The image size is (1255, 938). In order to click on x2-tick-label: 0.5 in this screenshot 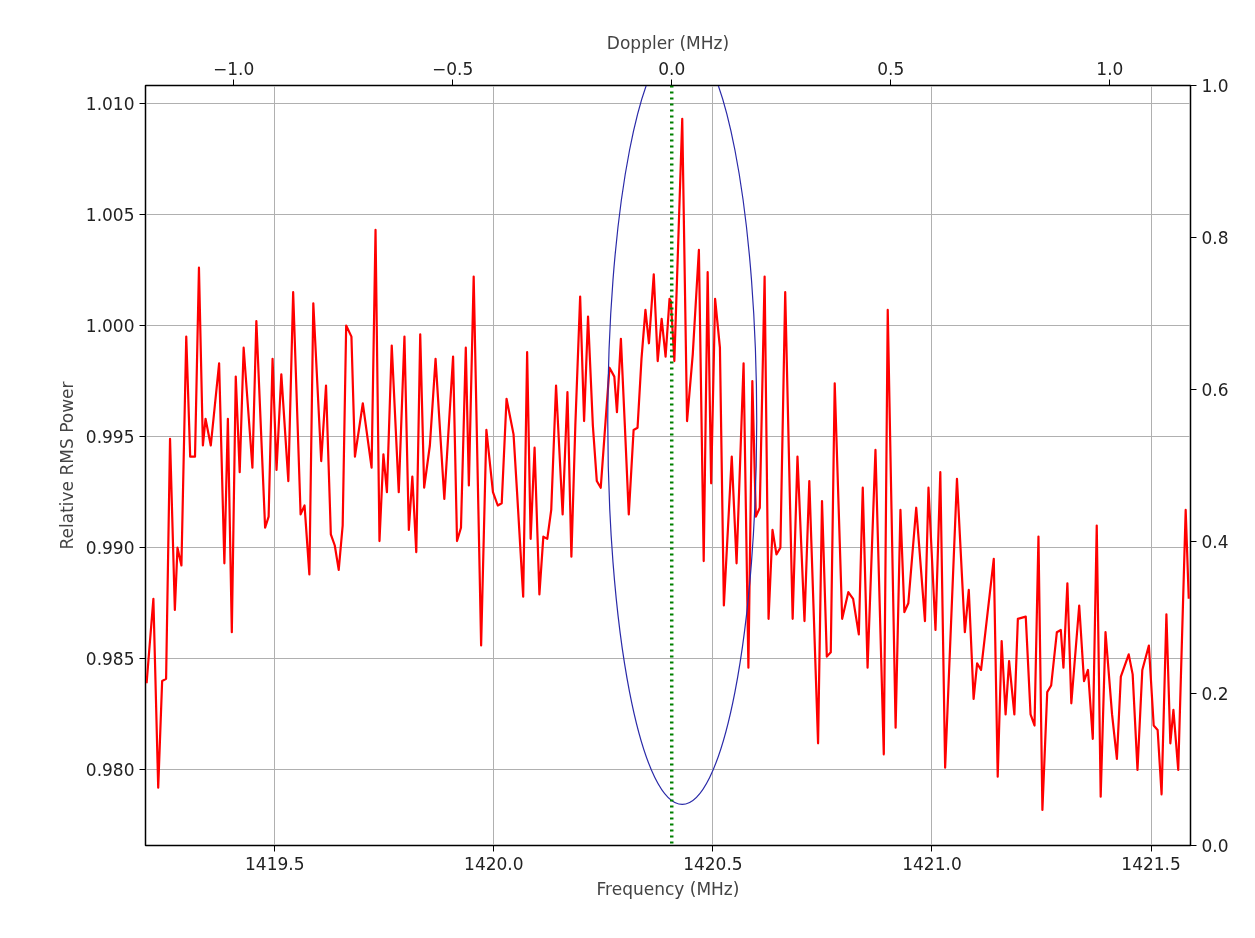, I will do `click(891, 68)`.